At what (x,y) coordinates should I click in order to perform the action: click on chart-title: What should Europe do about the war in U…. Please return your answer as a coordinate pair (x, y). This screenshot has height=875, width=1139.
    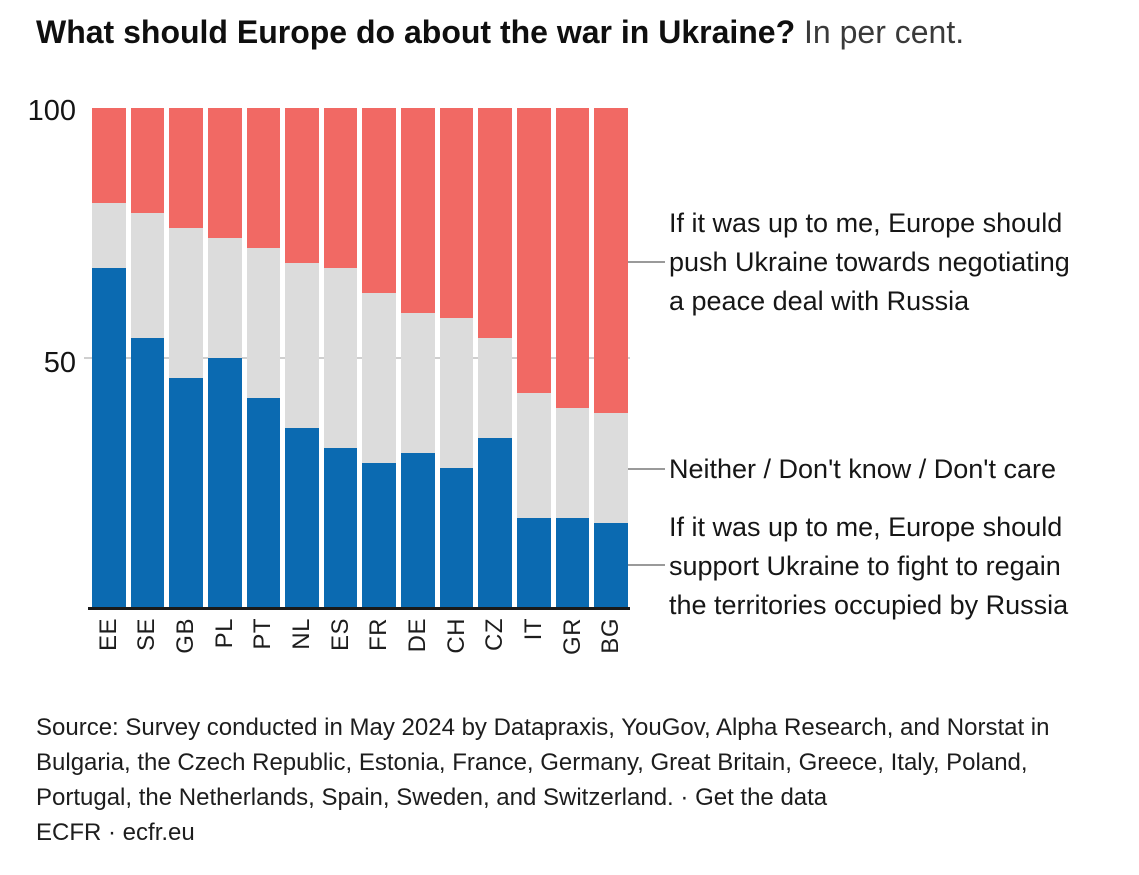
    Looking at the image, I should click on (500, 32).